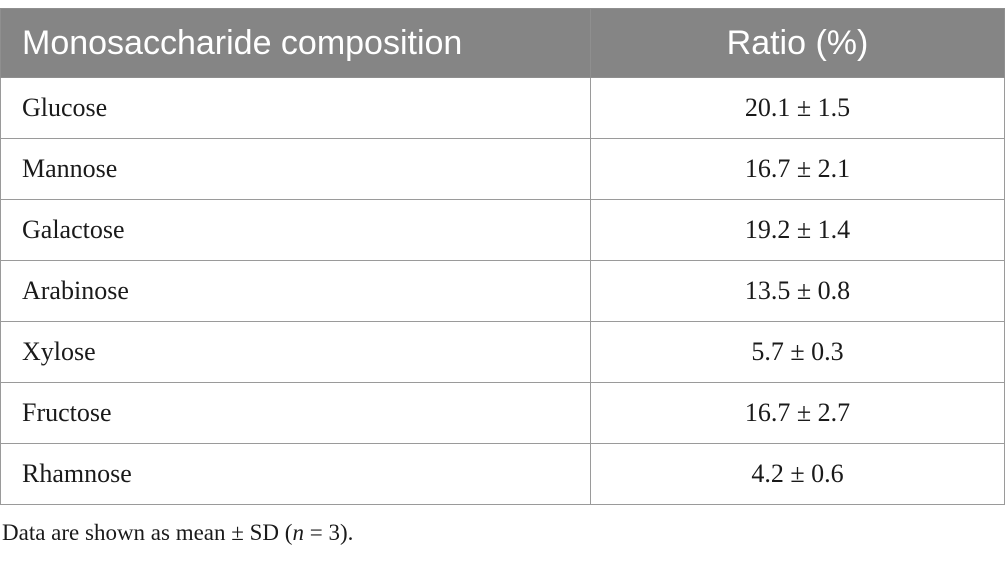 This screenshot has width=1005, height=563. I want to click on ratio-value: 4.2 ± 0.6, so click(797, 474).